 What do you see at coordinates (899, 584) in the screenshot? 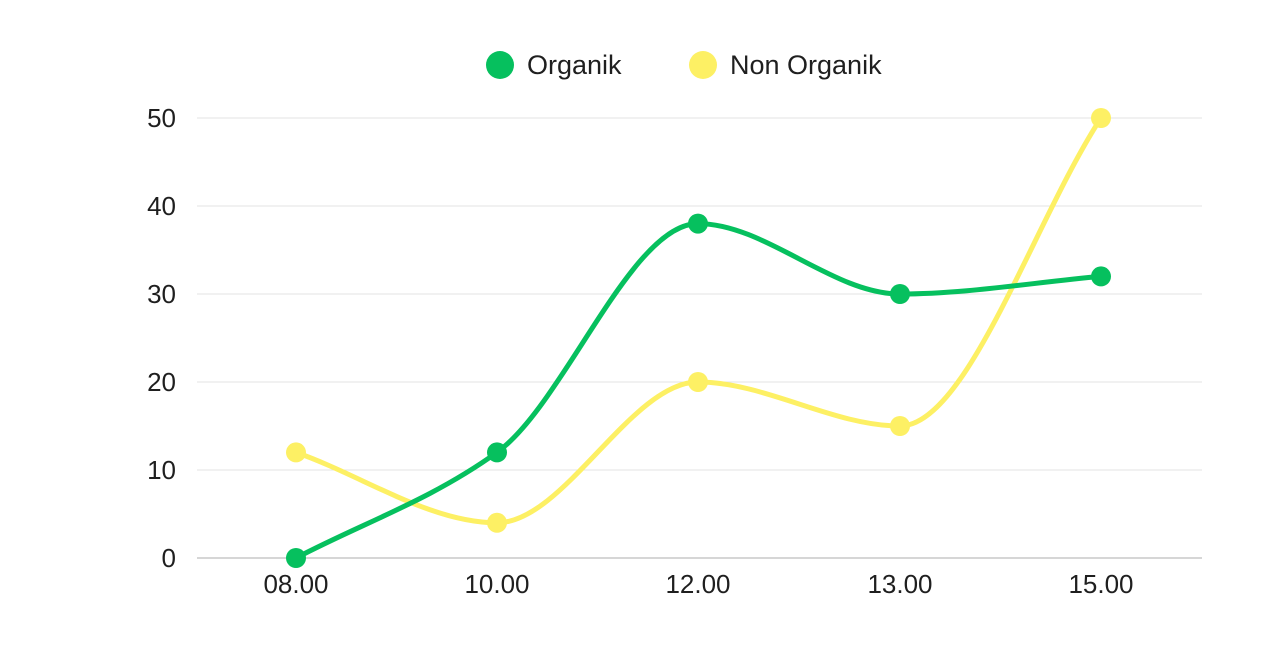
I see `x-tick-label: 13.00` at bounding box center [899, 584].